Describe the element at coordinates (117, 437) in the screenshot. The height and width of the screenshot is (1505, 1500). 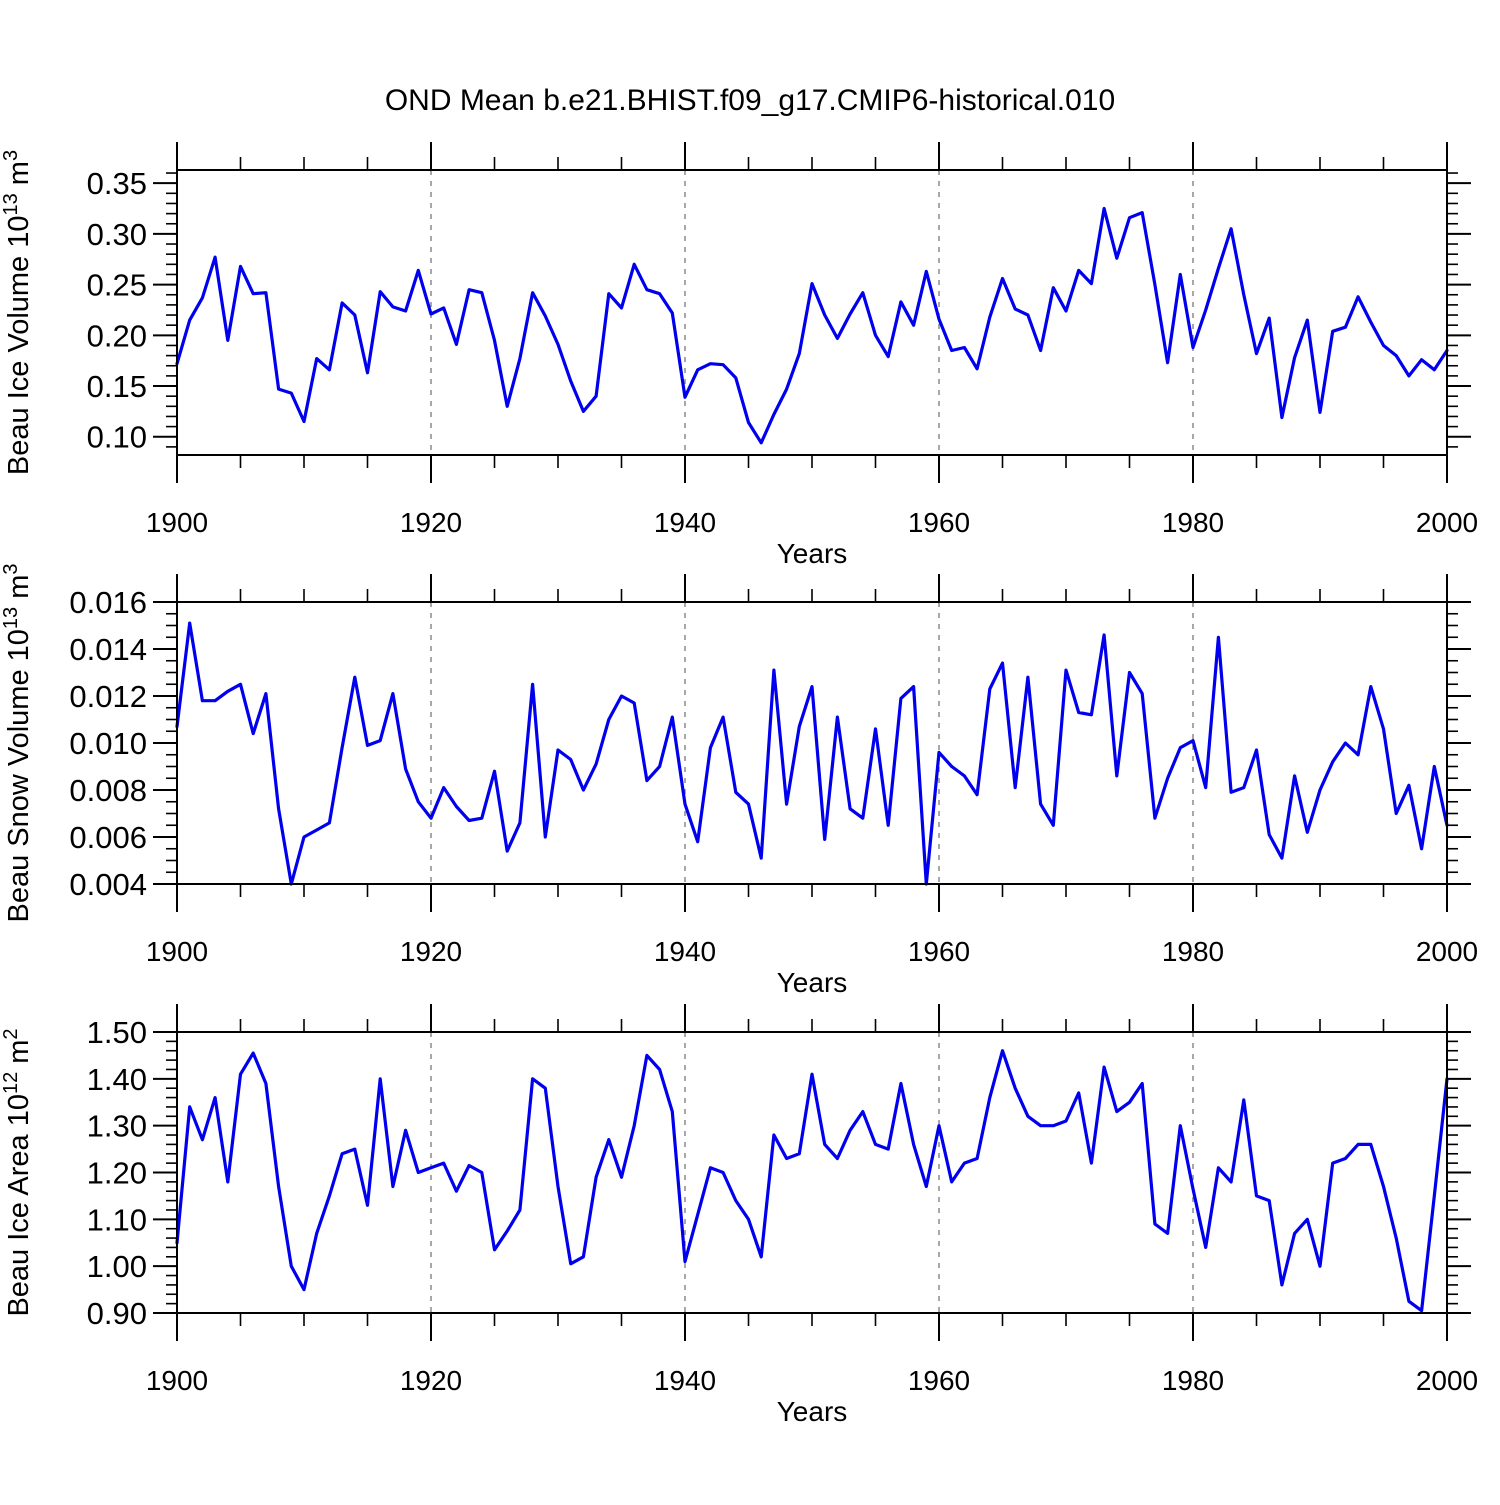
I see `y-tick-label: 0.10` at that location.